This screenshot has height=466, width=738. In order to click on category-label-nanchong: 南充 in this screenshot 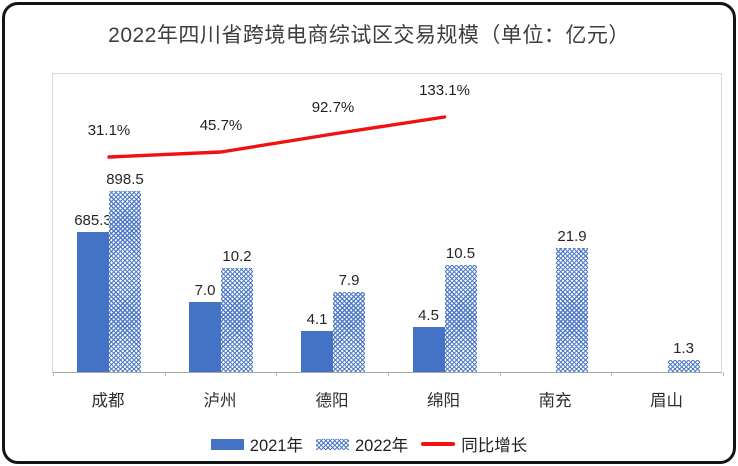, I will do `click(555, 401)`.